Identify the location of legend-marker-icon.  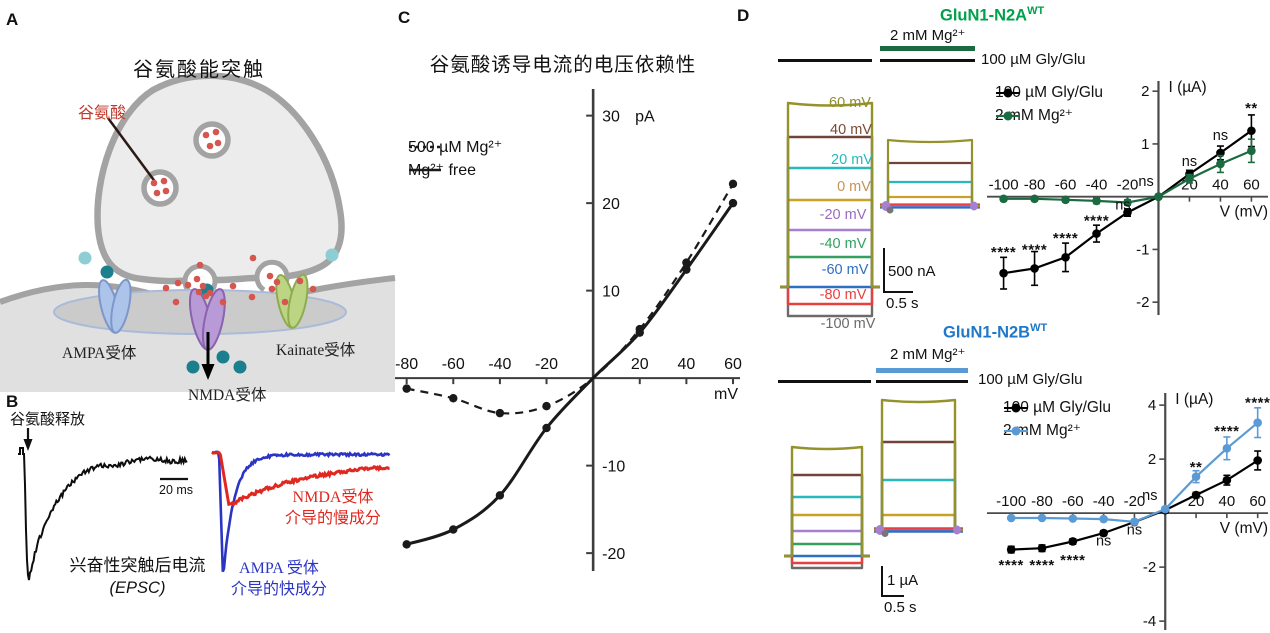
(1008, 115).